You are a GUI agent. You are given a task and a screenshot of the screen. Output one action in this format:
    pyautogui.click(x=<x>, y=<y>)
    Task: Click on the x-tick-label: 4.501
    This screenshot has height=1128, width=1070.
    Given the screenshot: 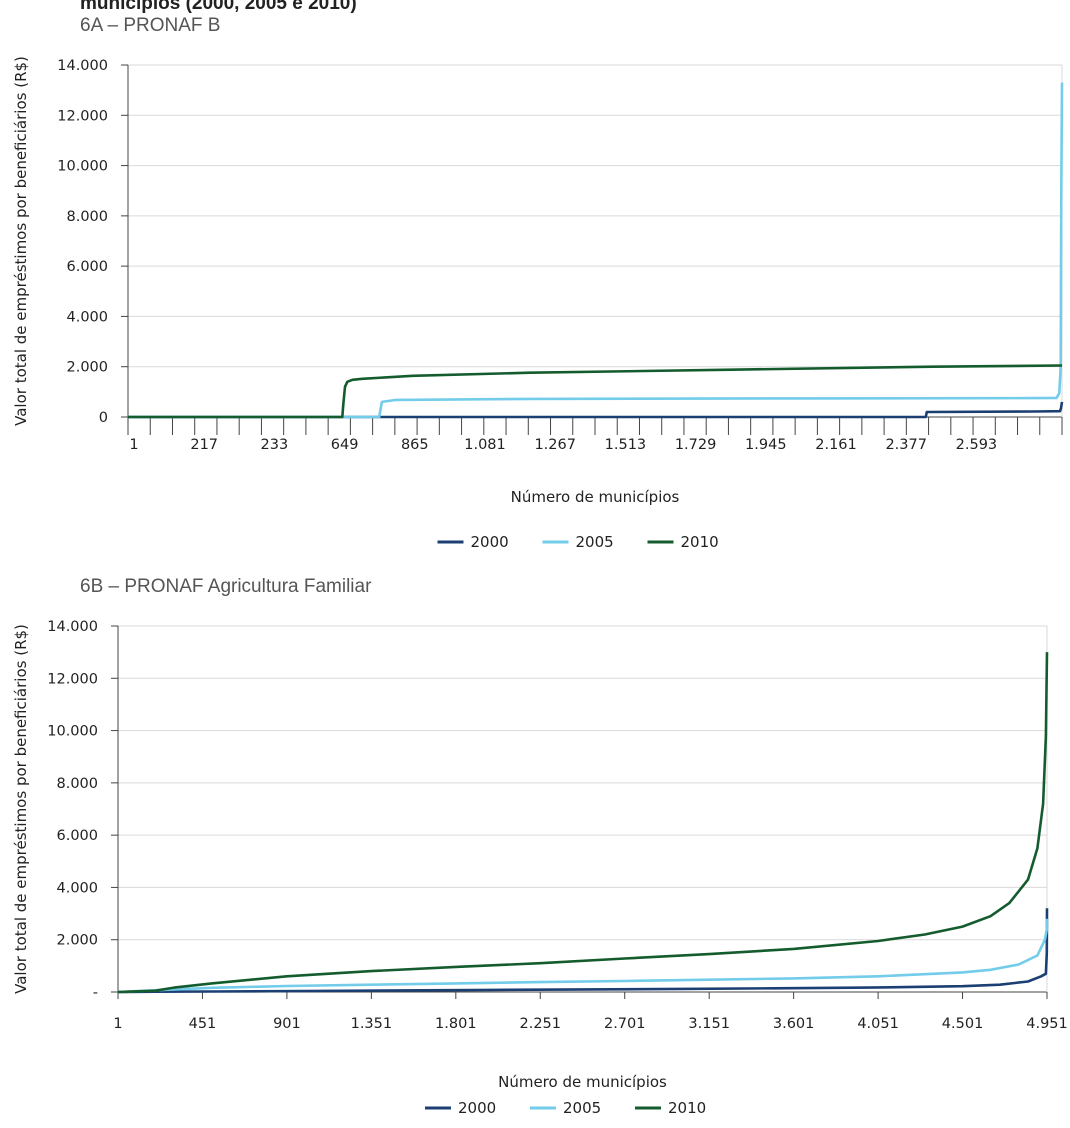 What is the action you would take?
    pyautogui.click(x=963, y=1024)
    